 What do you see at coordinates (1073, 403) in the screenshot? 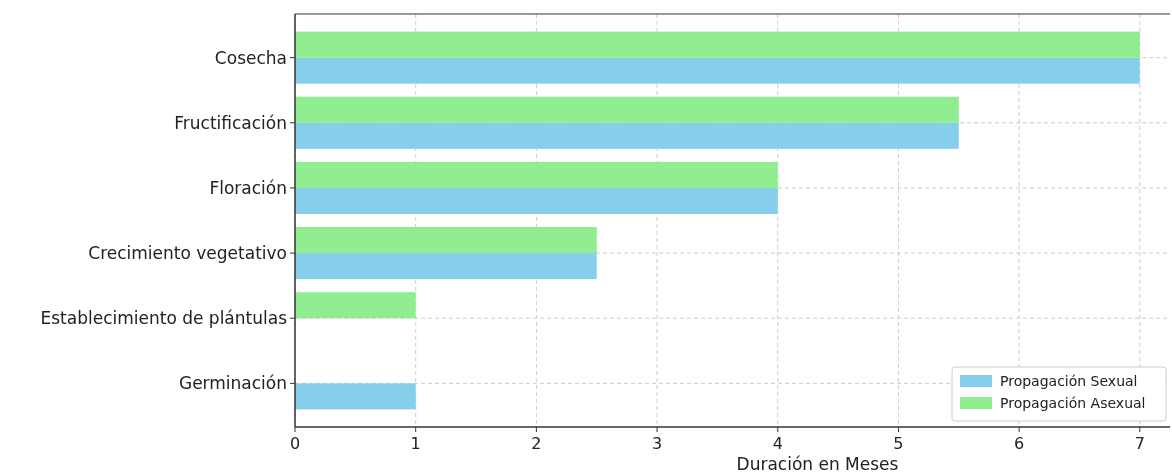
I see `legend-label: Propagación Asexual` at bounding box center [1073, 403].